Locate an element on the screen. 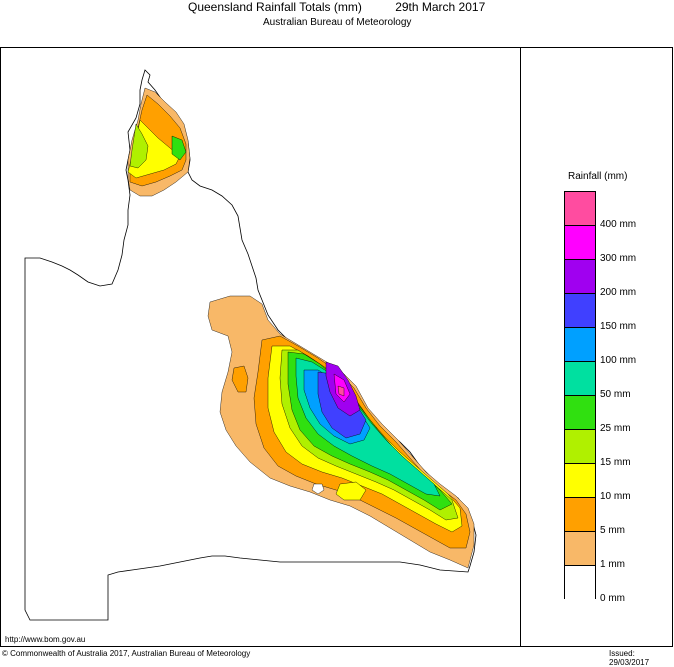  source-url: http://www.bom.gov.au is located at coordinates (45, 639).